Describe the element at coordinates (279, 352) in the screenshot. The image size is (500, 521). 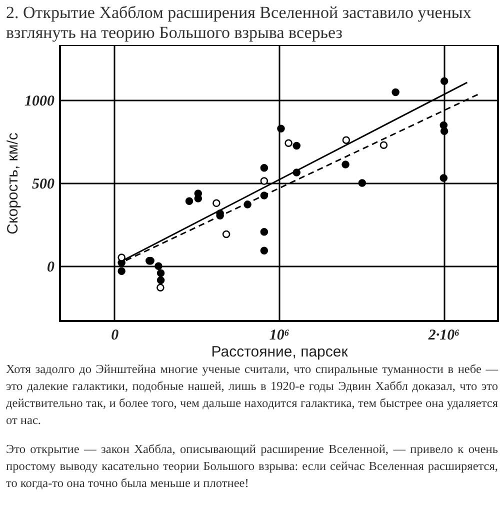
I see `x-axis-title: Расстояние, парсек` at that location.